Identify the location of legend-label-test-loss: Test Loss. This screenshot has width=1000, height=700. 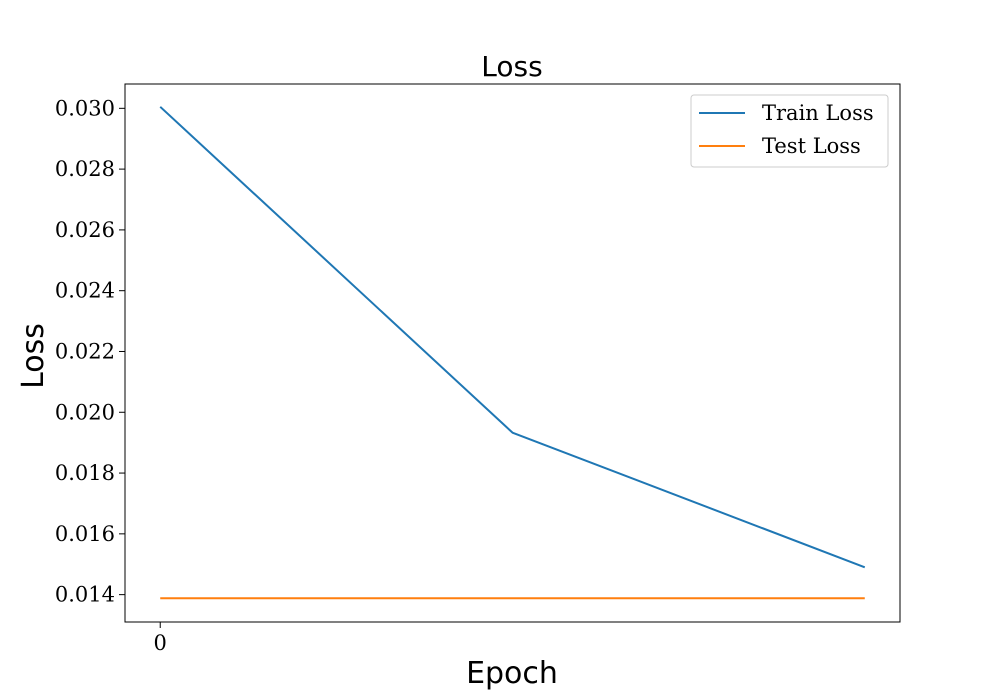
(811, 146).